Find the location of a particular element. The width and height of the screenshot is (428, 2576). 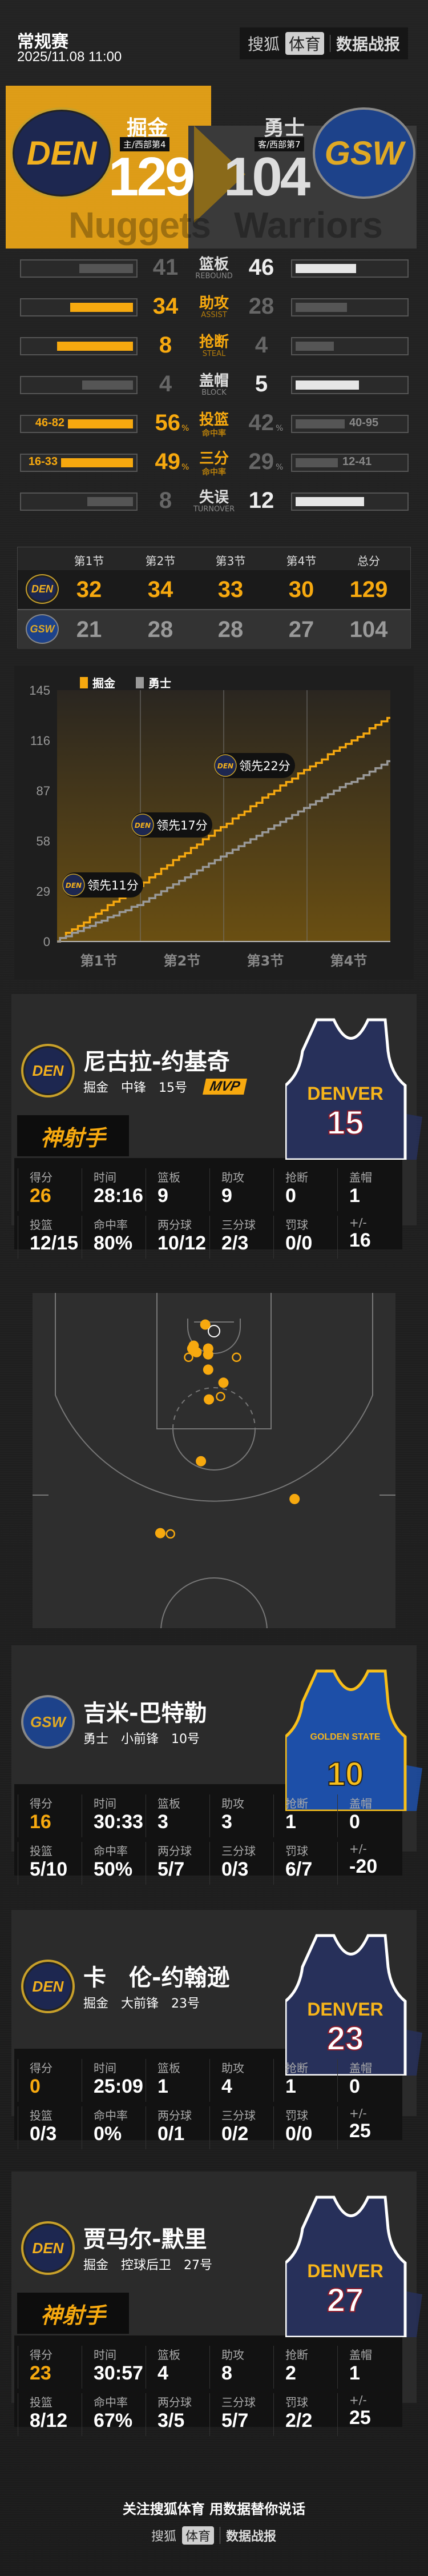

player-stat: 三分球 0/3 is located at coordinates (241, 1863).